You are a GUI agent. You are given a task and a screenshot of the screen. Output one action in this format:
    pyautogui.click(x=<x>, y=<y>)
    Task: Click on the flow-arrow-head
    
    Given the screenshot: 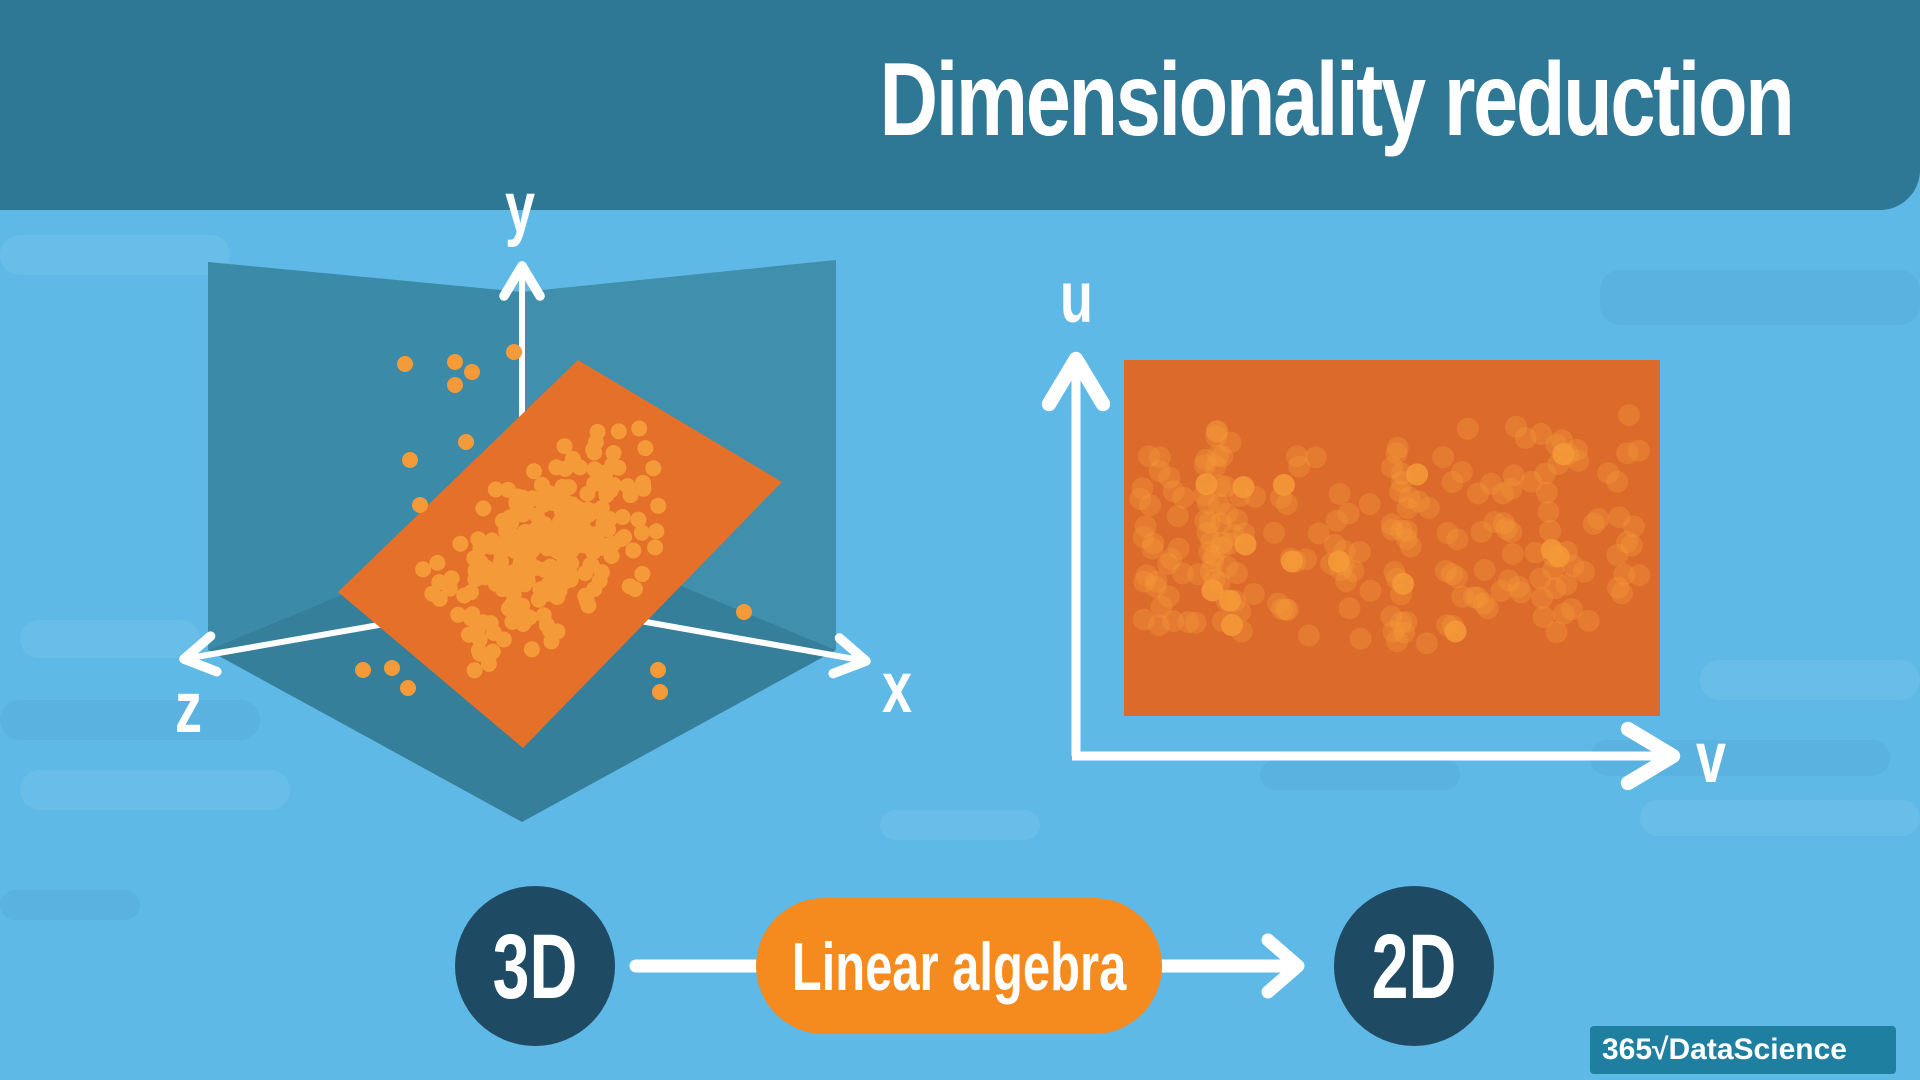 What is the action you would take?
    pyautogui.click(x=1283, y=966)
    